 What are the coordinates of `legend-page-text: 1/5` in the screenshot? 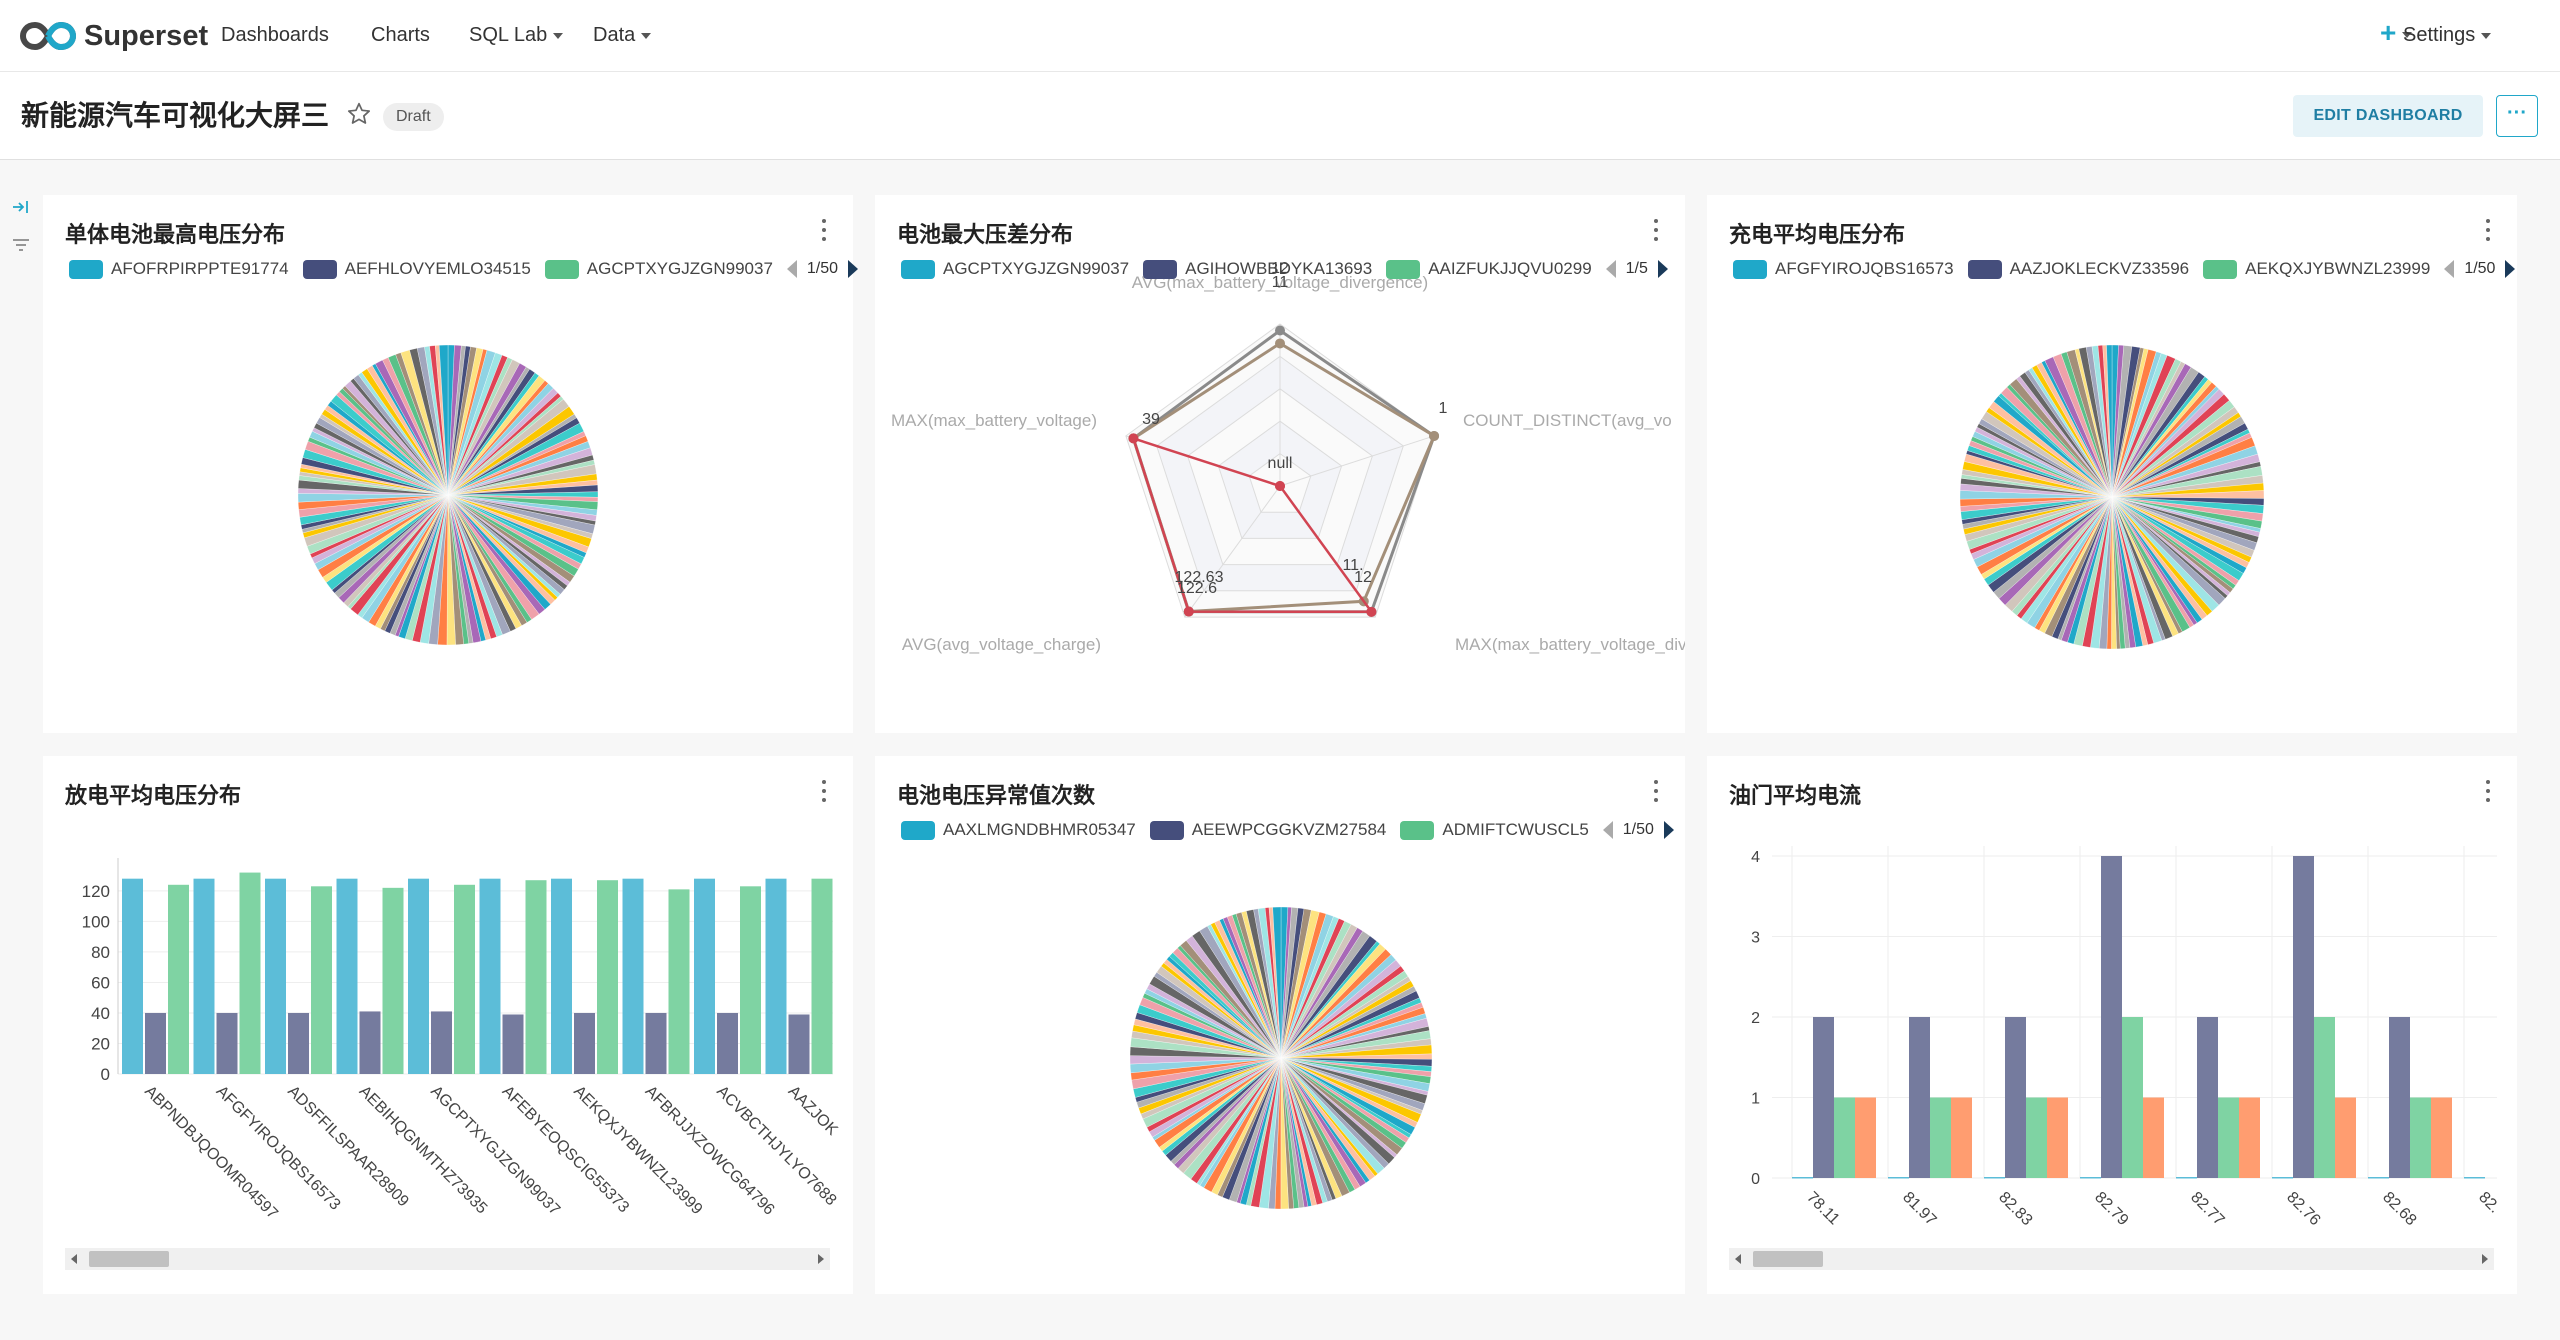 It's located at (1636, 268).